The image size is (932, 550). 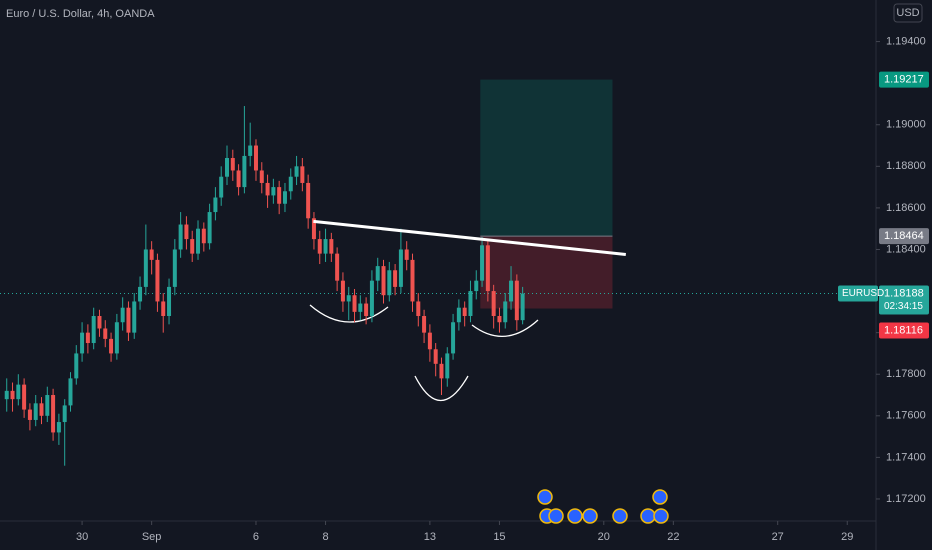 I want to click on event-icons, so click(x=603, y=506).